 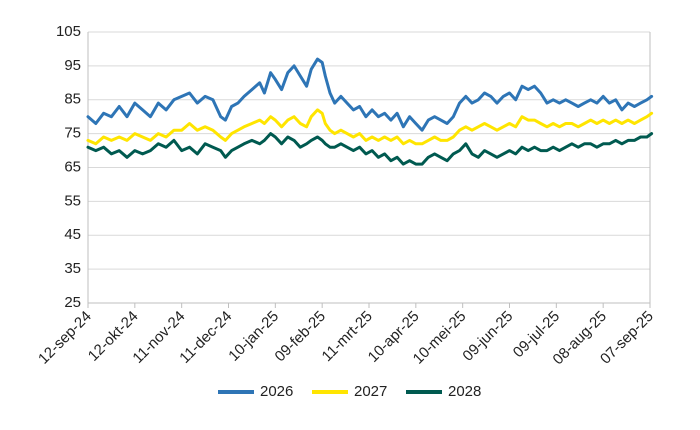 I want to click on y-axis: 25 35 45 55 65 75 85 95 105, so click(x=68, y=167).